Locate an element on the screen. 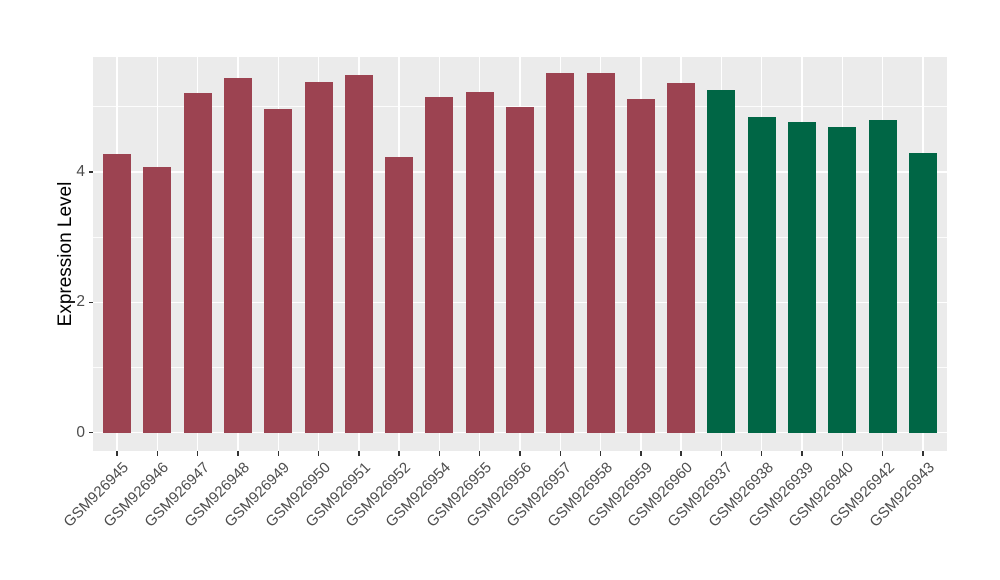 The image size is (1000, 580). x-tick-mark-GSM926950 is located at coordinates (318, 453).